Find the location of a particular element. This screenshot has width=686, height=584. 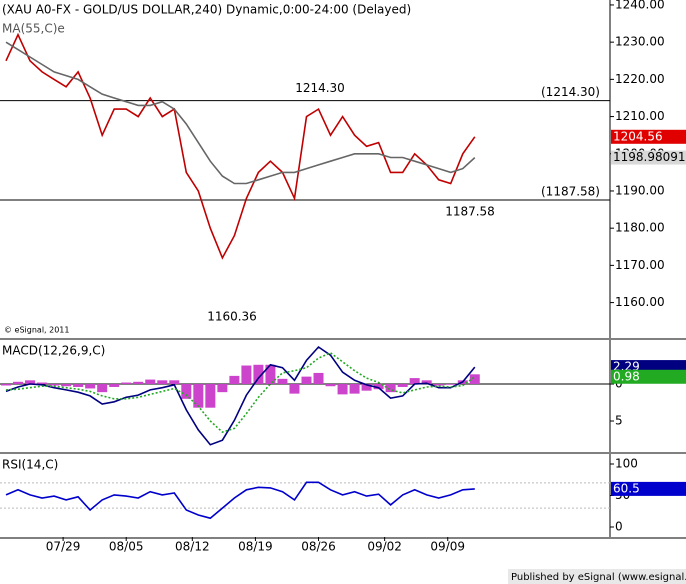

x-tick-label: 09/02 is located at coordinates (384, 547).